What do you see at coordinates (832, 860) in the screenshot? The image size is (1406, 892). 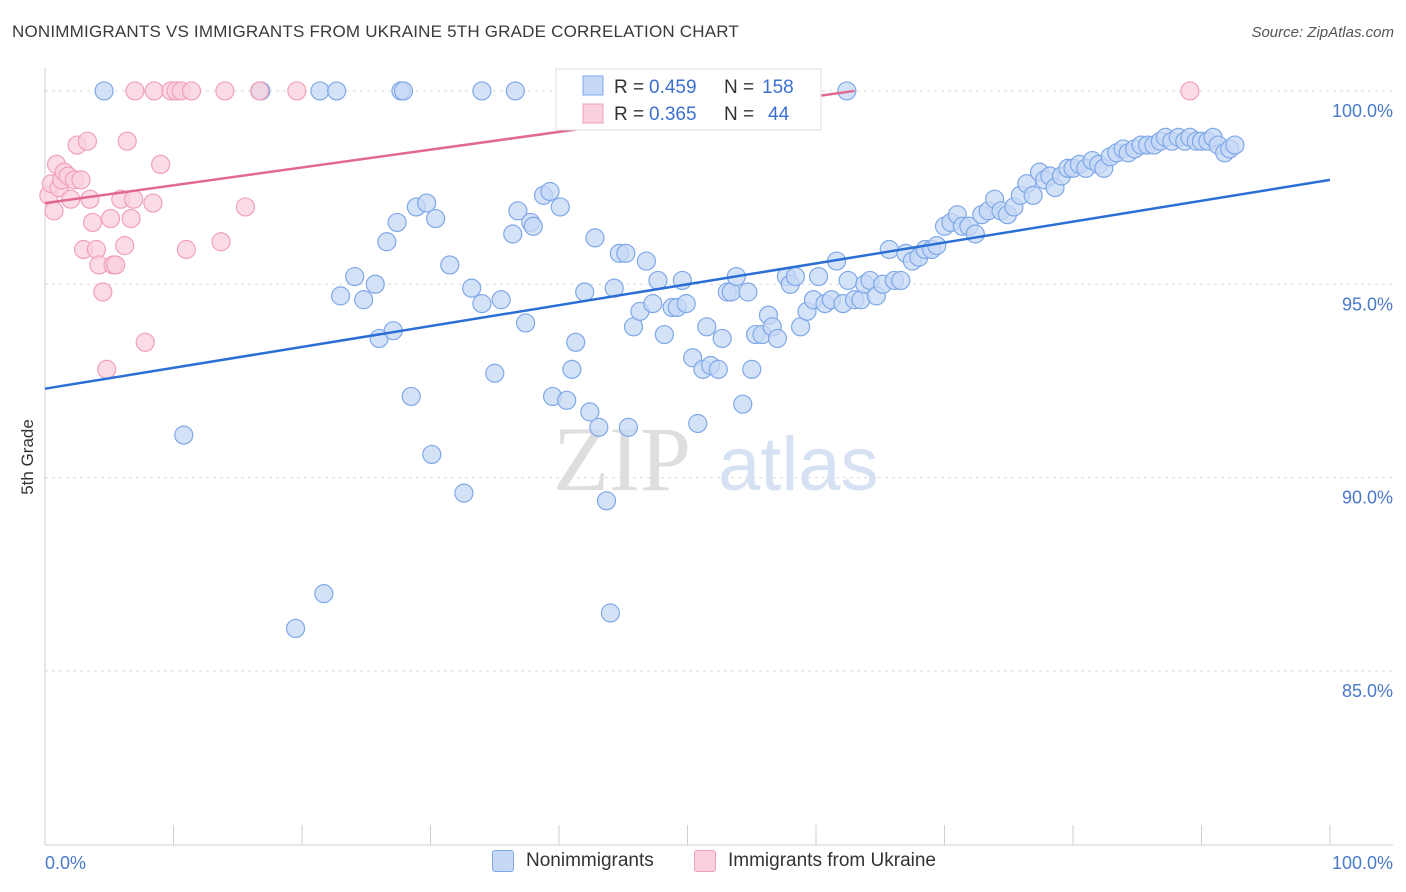 I see `legend-label-immigrants: Immigrants from Ukraine` at bounding box center [832, 860].